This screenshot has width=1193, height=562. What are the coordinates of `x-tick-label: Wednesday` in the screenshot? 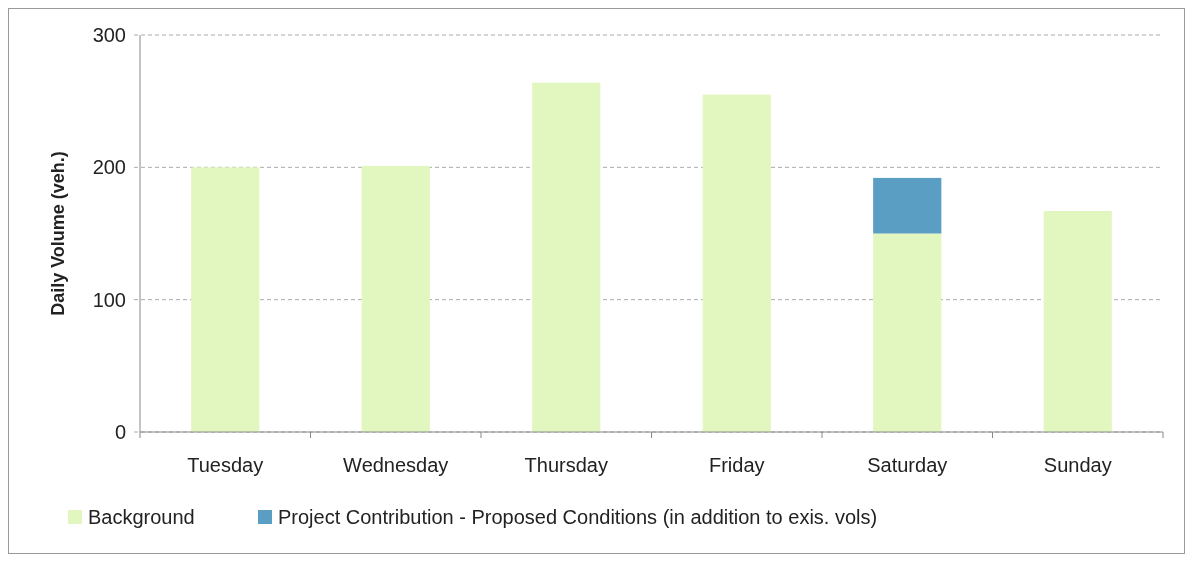 It's located at (396, 465).